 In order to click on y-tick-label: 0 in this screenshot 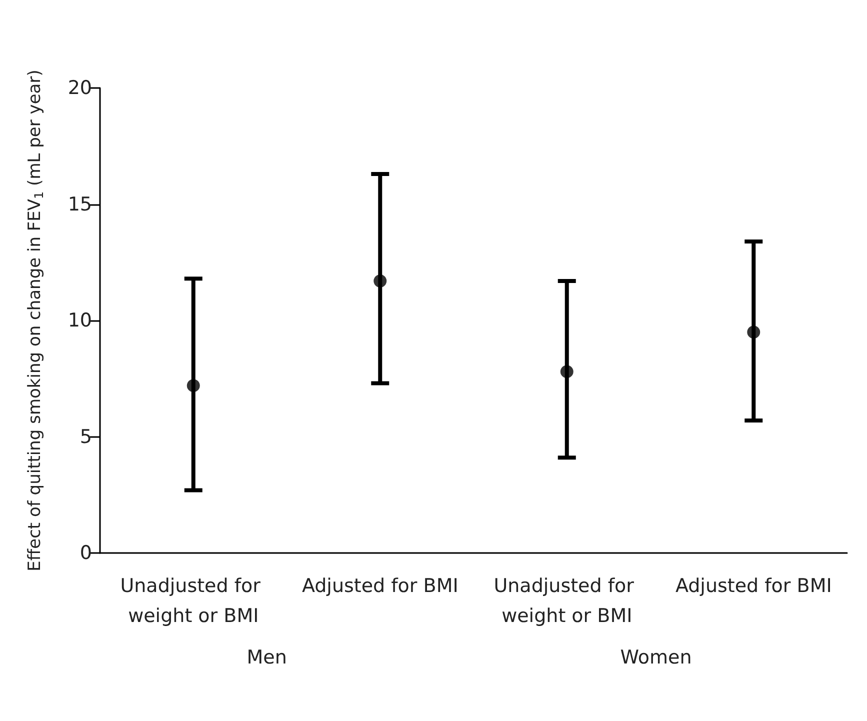, I will do `click(86, 553)`.